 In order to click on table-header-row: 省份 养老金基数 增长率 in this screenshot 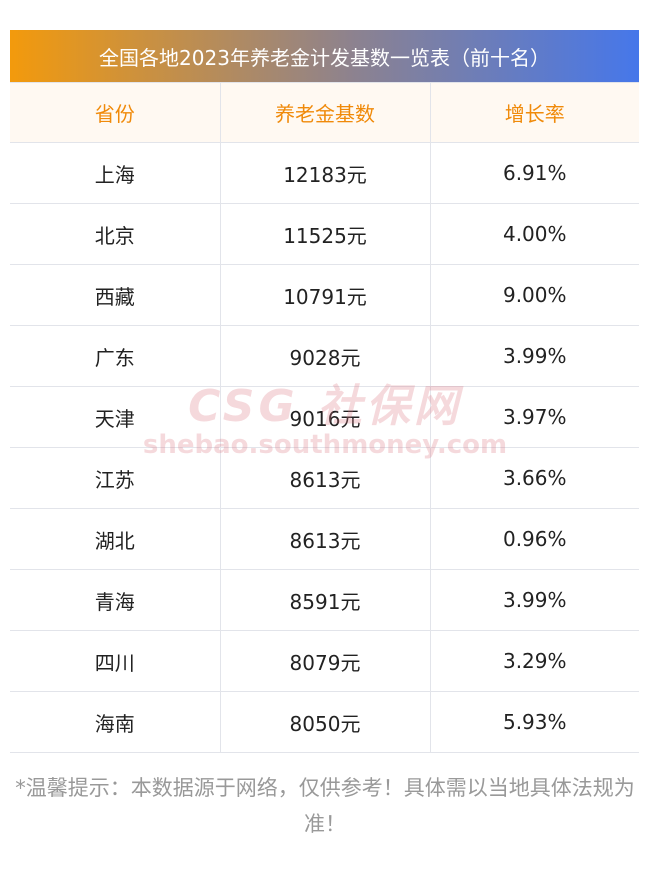, I will do `click(324, 112)`.